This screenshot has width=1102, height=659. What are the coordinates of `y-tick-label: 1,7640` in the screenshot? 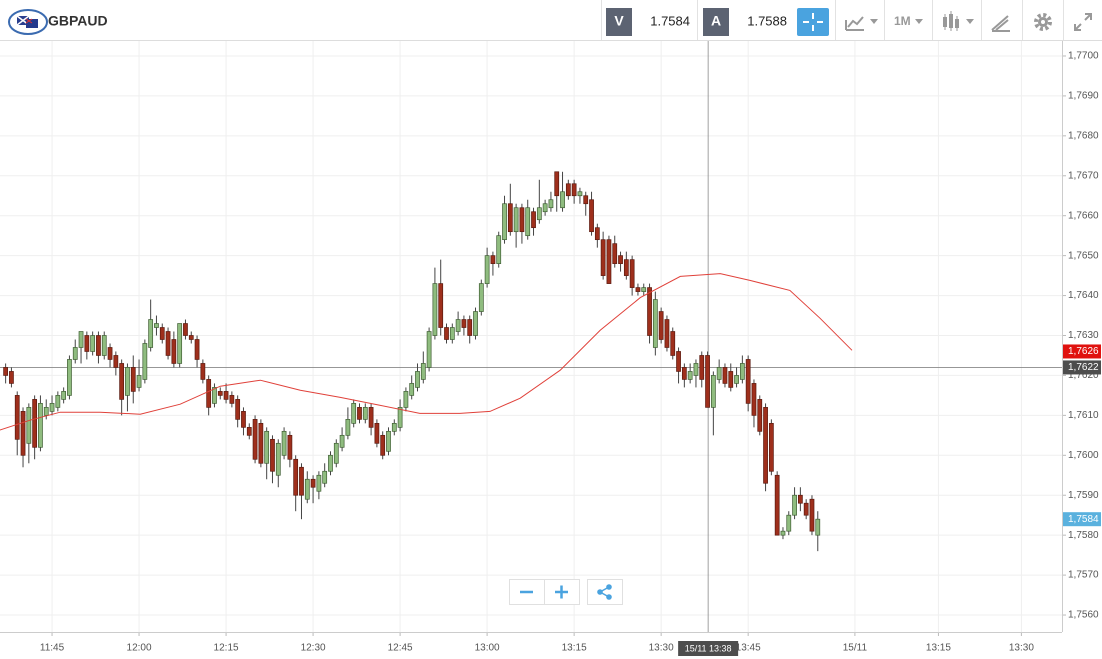 It's located at (1083, 295).